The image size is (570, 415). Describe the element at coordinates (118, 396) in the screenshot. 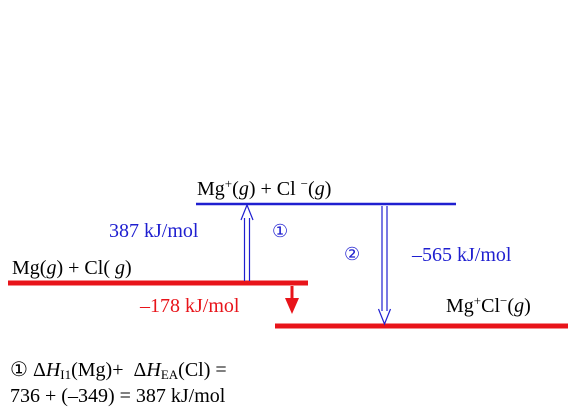

I see `note-equation-line2: 736 + (–349) = 387 kJ/mol` at that location.